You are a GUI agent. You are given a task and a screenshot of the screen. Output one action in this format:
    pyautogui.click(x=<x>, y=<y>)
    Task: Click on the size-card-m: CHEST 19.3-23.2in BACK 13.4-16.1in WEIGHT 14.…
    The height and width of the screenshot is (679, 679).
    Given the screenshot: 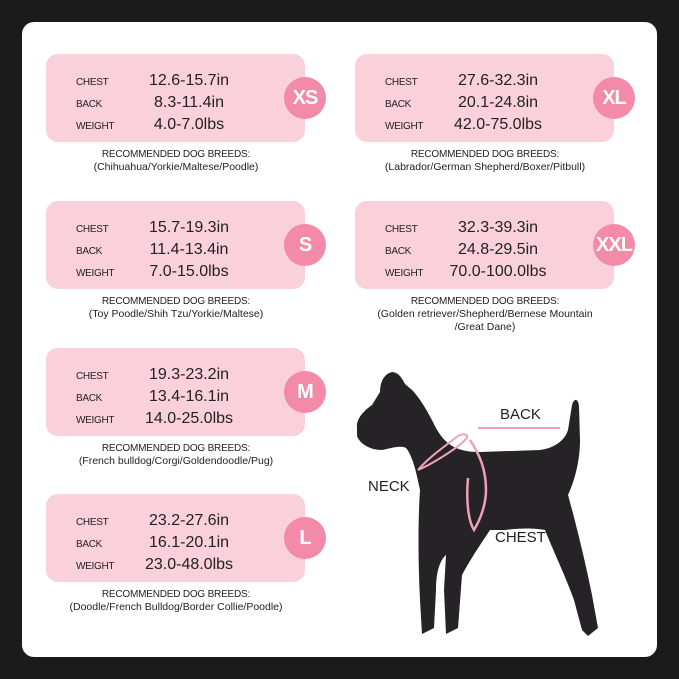 What is the action you would take?
    pyautogui.click(x=186, y=392)
    